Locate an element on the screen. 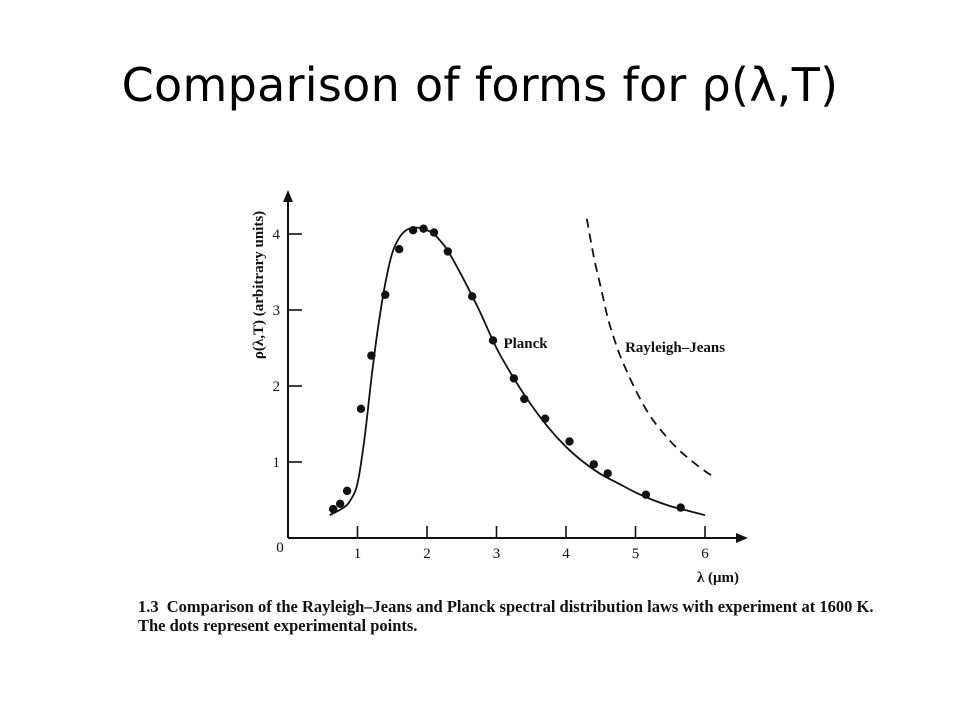 The width and height of the screenshot is (960, 720). y-axis-arrow is located at coordinates (288, 196).